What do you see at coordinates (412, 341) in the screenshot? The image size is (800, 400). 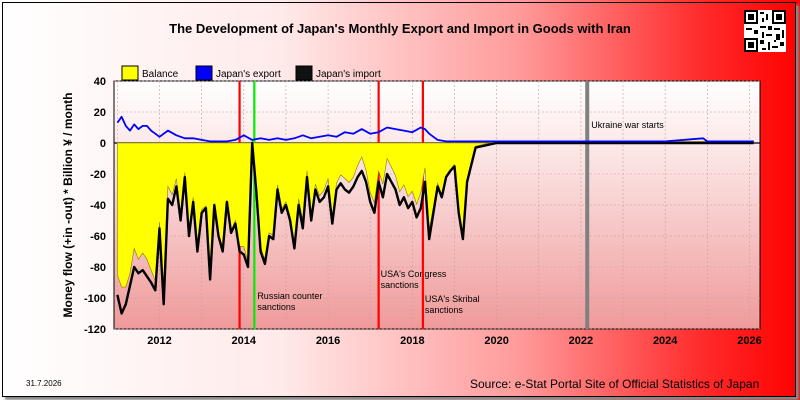 I see `x-tick-label: 2018` at bounding box center [412, 341].